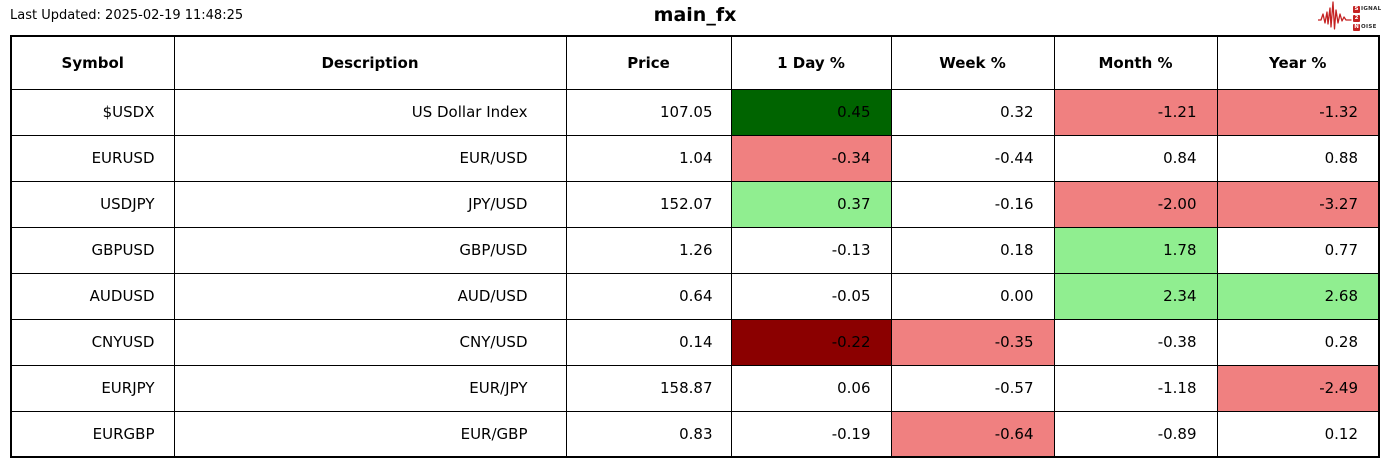 This screenshot has width=1390, height=470. I want to click on week-cell: 0.18, so click(972, 250).